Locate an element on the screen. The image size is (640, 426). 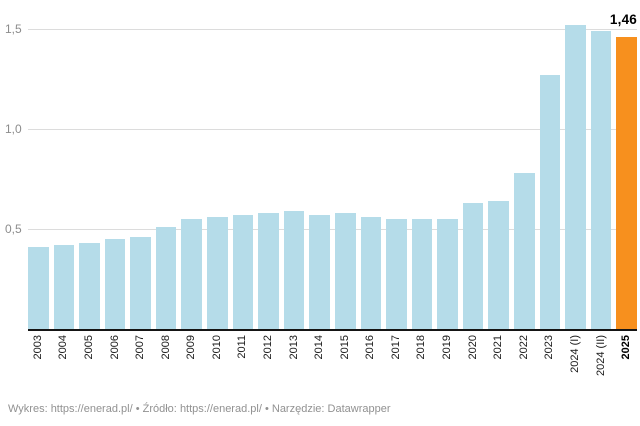
bar-2005 is located at coordinates (89, 286).